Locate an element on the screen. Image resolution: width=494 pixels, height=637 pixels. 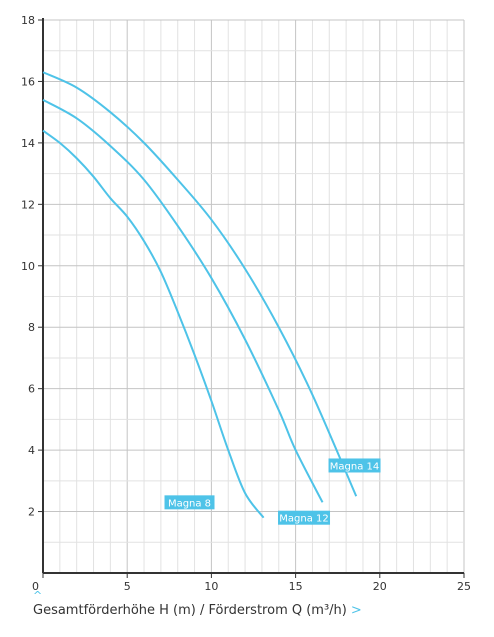
series-label-magna-14: Magna 14 is located at coordinates (354, 465).